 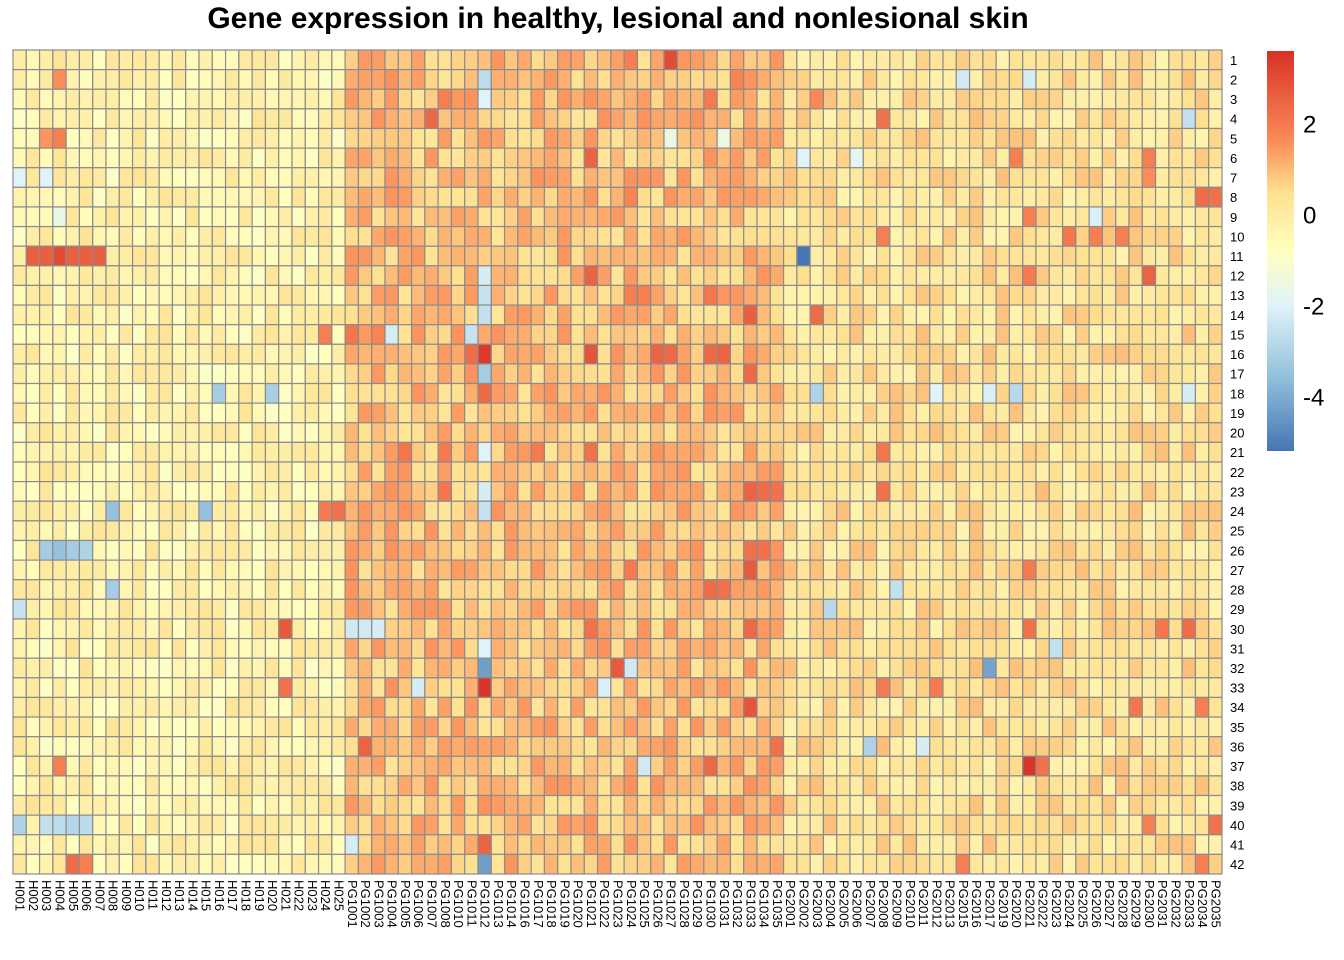 I want to click on heatmap-cell-r37-H003, so click(x=46, y=766).